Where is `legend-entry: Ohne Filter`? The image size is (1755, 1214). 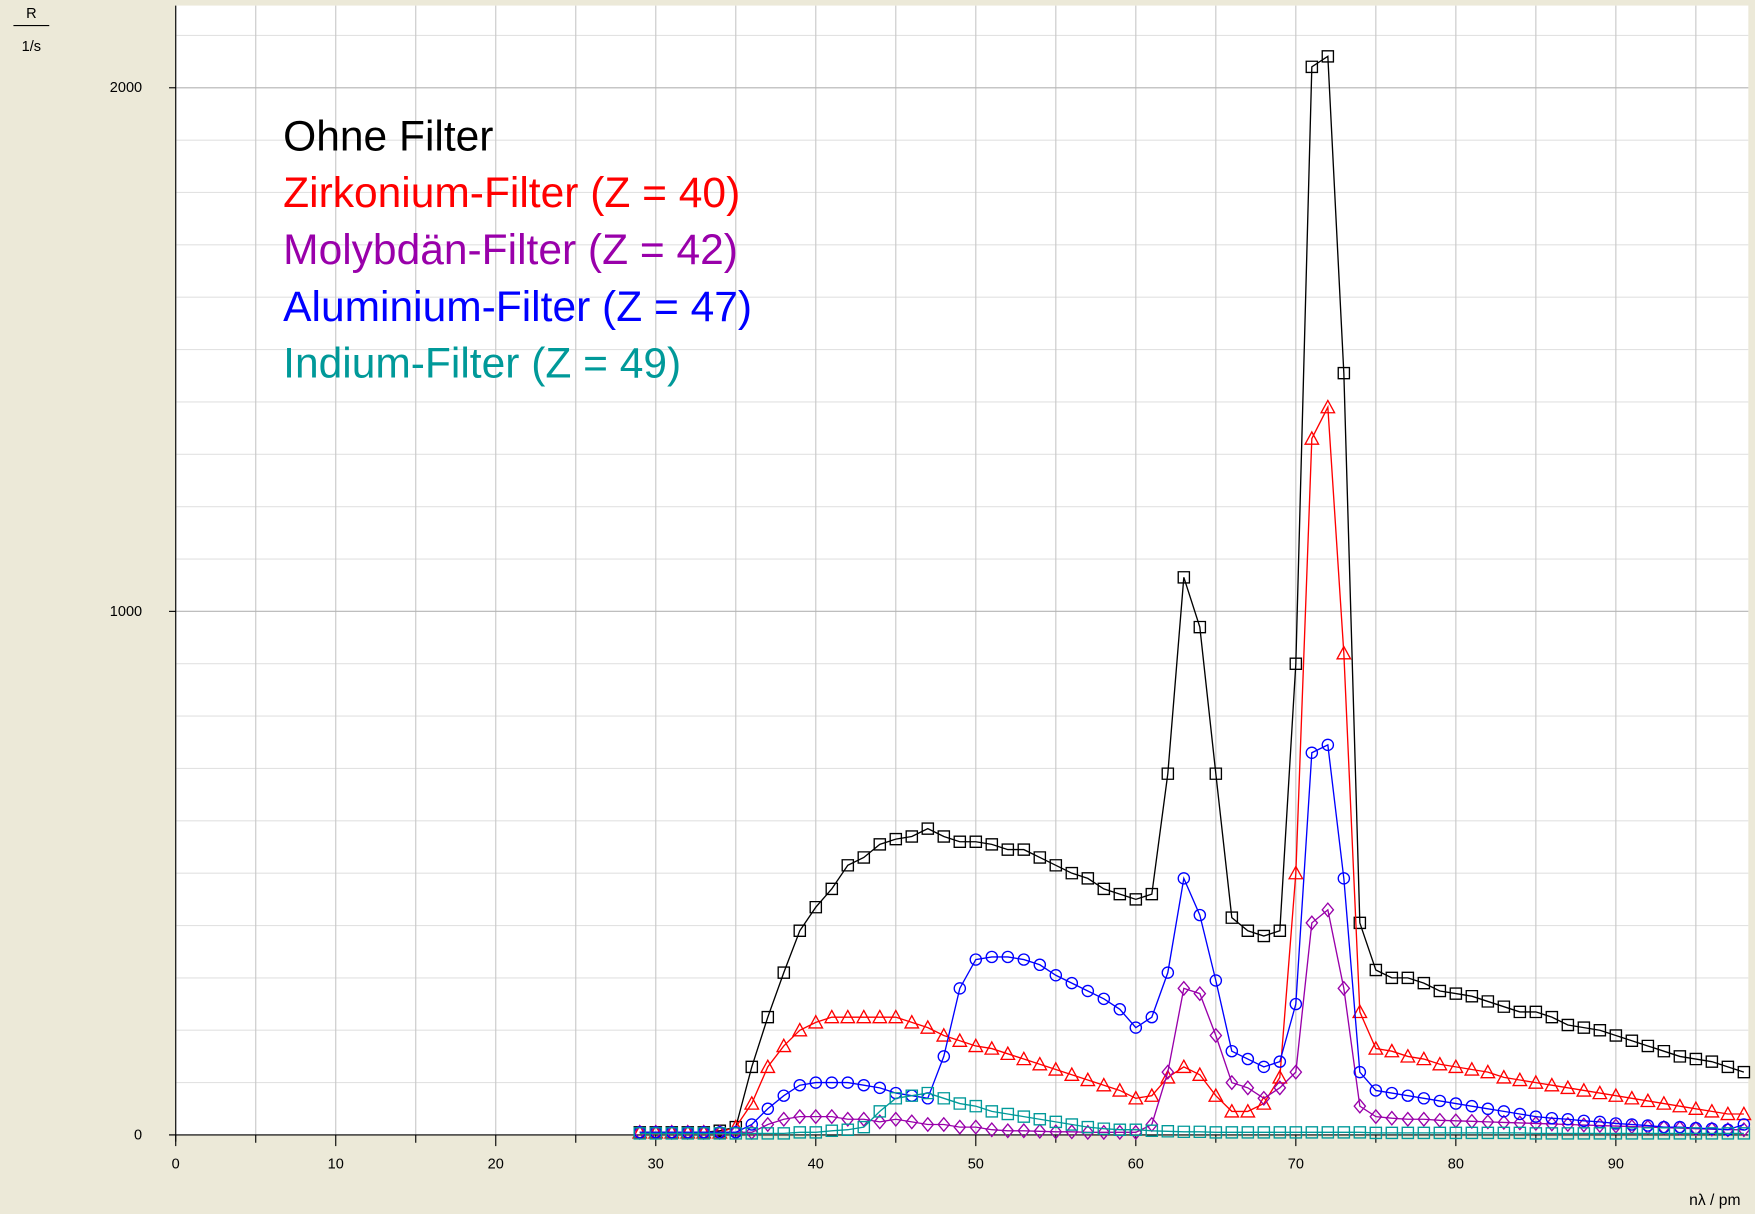
legend-entry: Ohne Filter is located at coordinates (388, 135).